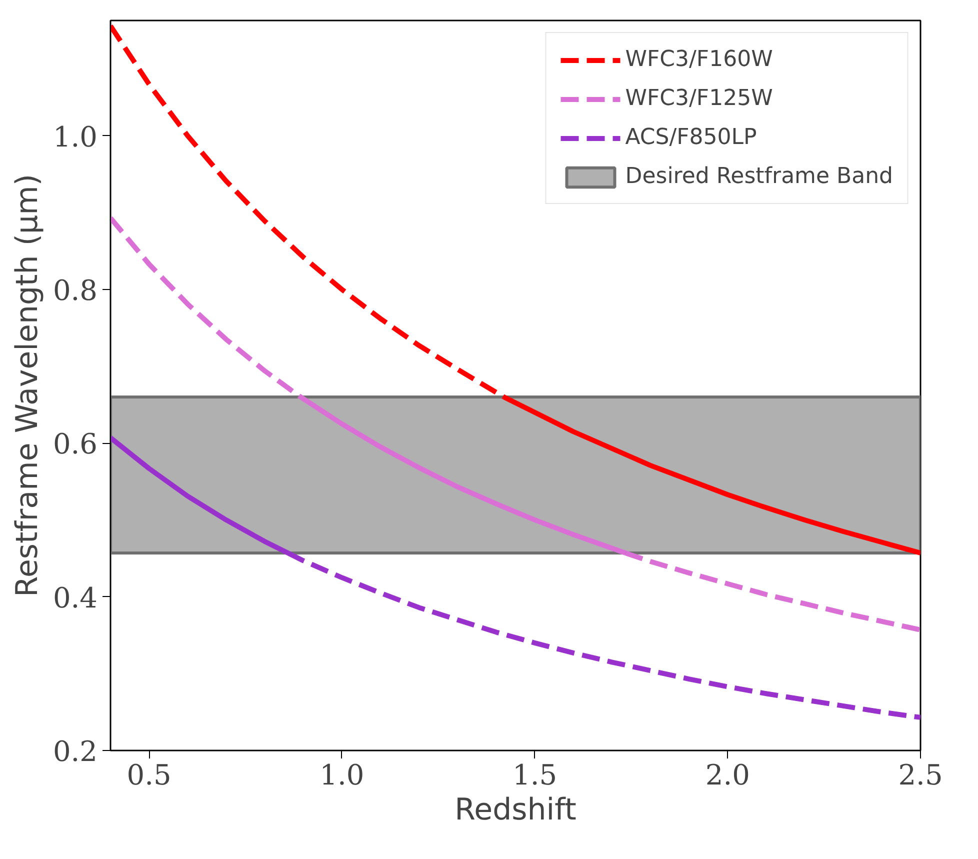 This screenshot has width=978, height=859. What do you see at coordinates (342, 775) in the screenshot?
I see `x-tick-label: 1.0` at bounding box center [342, 775].